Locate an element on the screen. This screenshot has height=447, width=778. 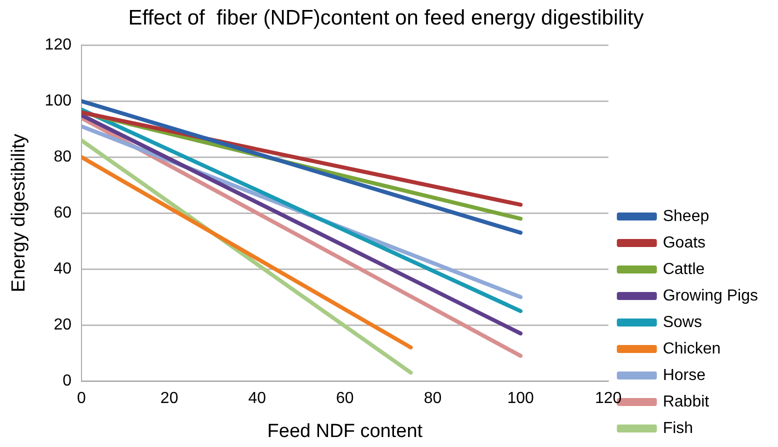
y-tick-label: 100 is located at coordinates (58, 101).